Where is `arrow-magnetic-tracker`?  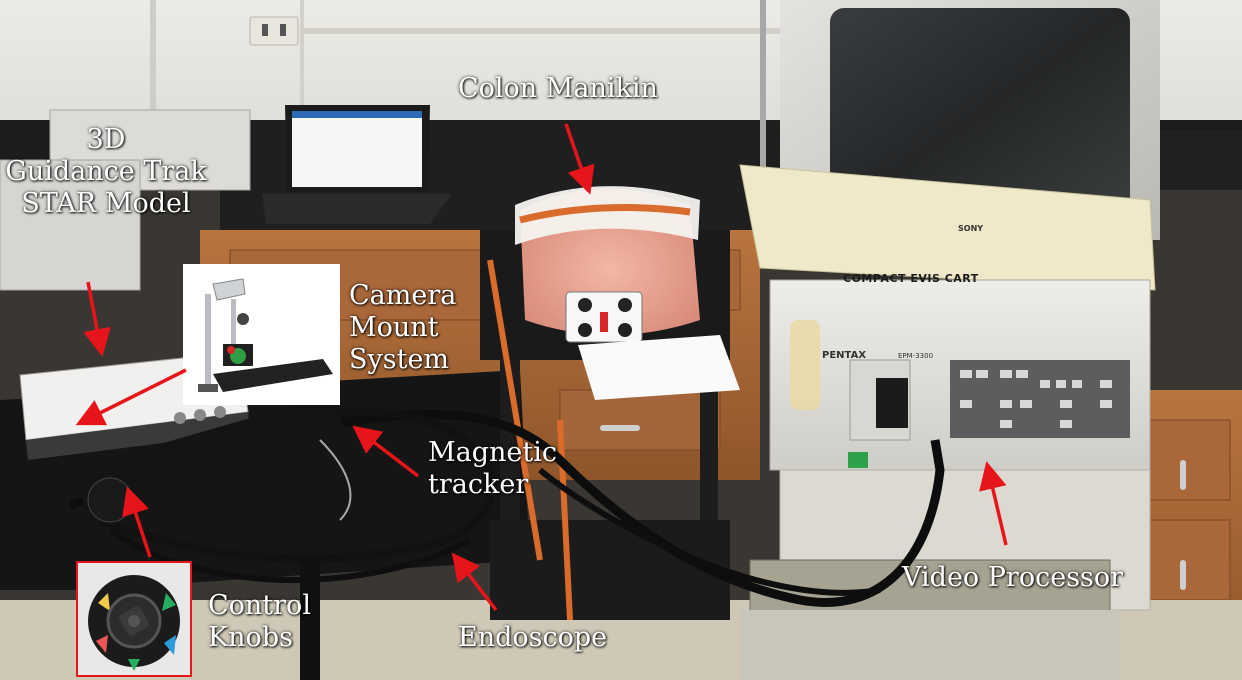 arrow-magnetic-tracker is located at coordinates (386, 451).